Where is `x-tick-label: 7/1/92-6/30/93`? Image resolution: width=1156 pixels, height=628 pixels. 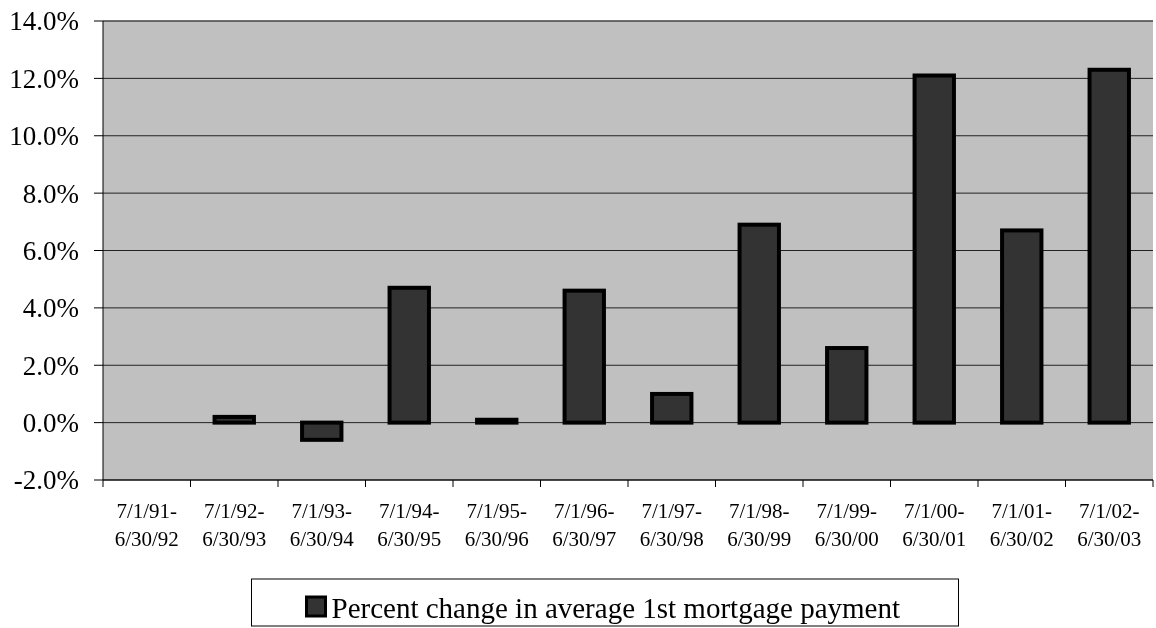
x-tick-label: 7/1/92-6/30/93 is located at coordinates (234, 525).